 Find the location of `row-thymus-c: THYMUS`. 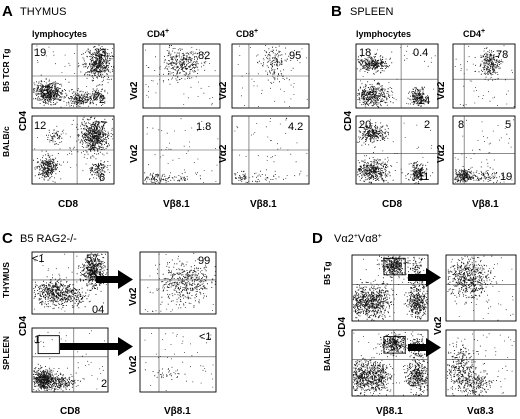

row-thymus-c: THYMUS is located at coordinates (6, 280).